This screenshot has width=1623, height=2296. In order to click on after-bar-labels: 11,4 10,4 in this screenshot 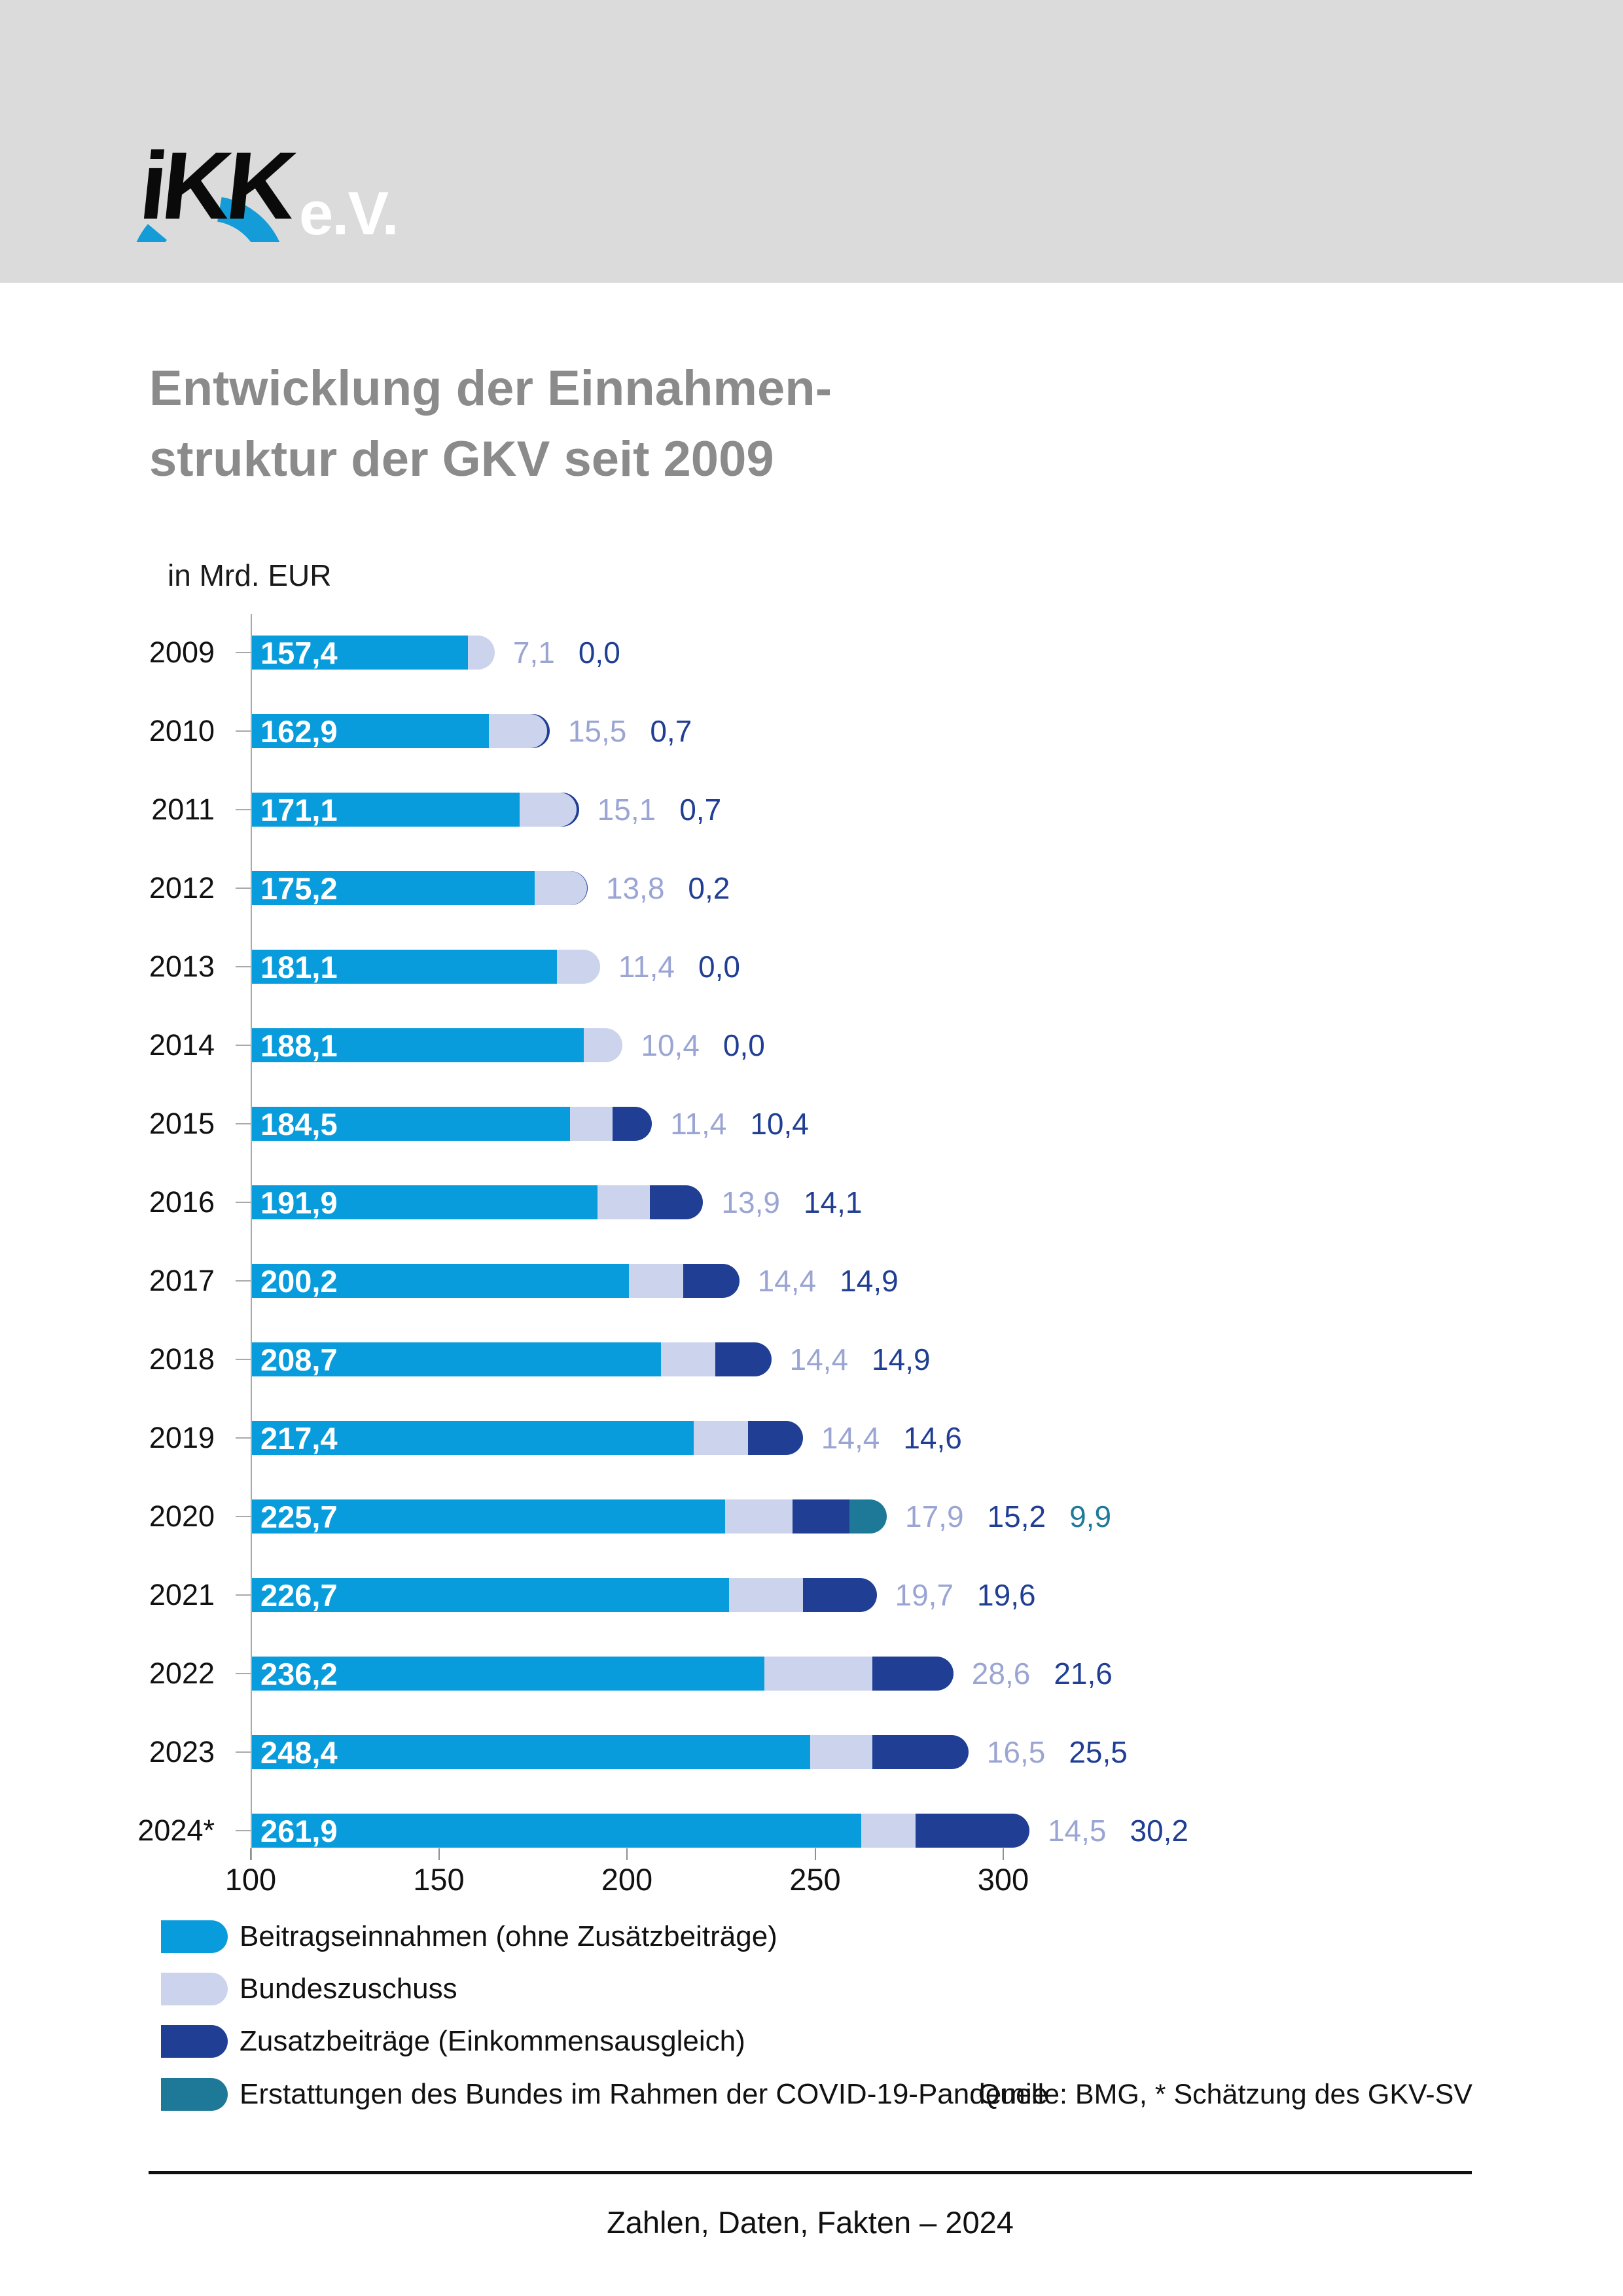, I will do `click(740, 1124)`.